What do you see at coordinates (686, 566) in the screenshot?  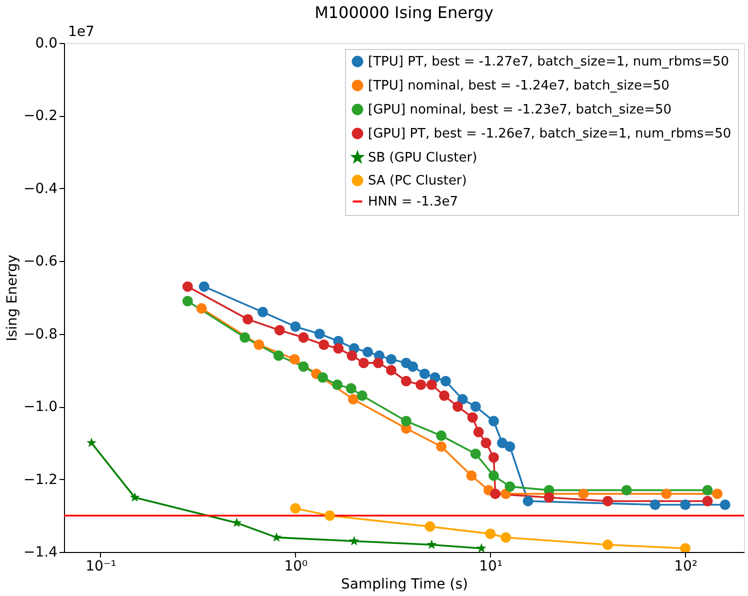 I see `x-tick-label: 10²` at bounding box center [686, 566].